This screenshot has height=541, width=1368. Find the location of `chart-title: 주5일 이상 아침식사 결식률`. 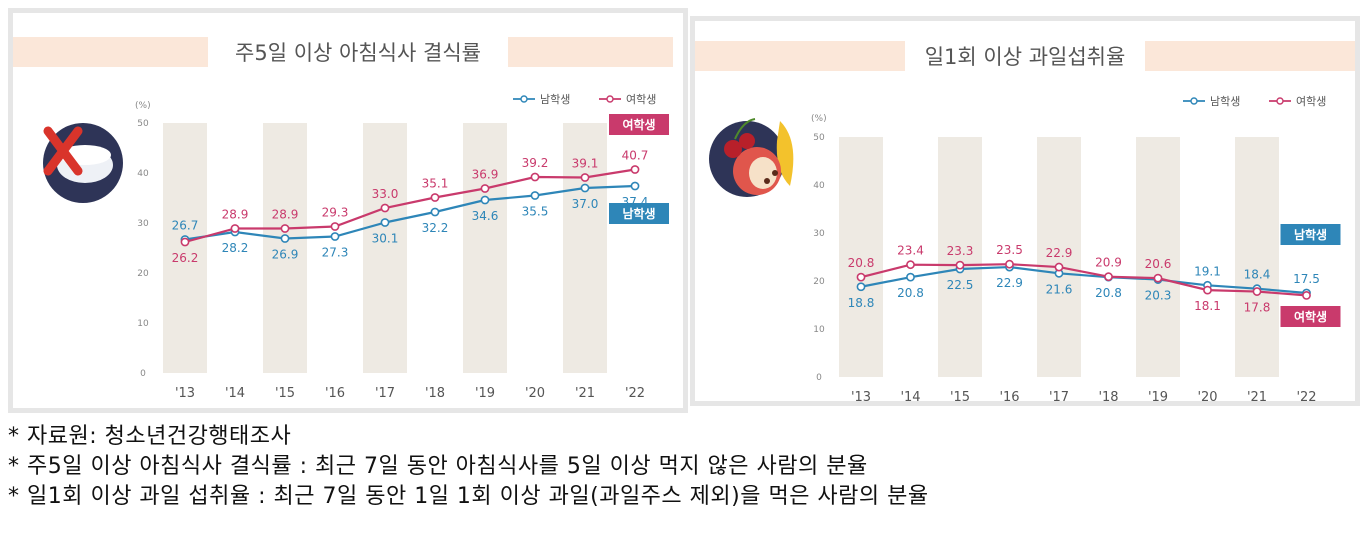

chart-title: 주5일 이상 아침식사 결식률 is located at coordinates (358, 53).